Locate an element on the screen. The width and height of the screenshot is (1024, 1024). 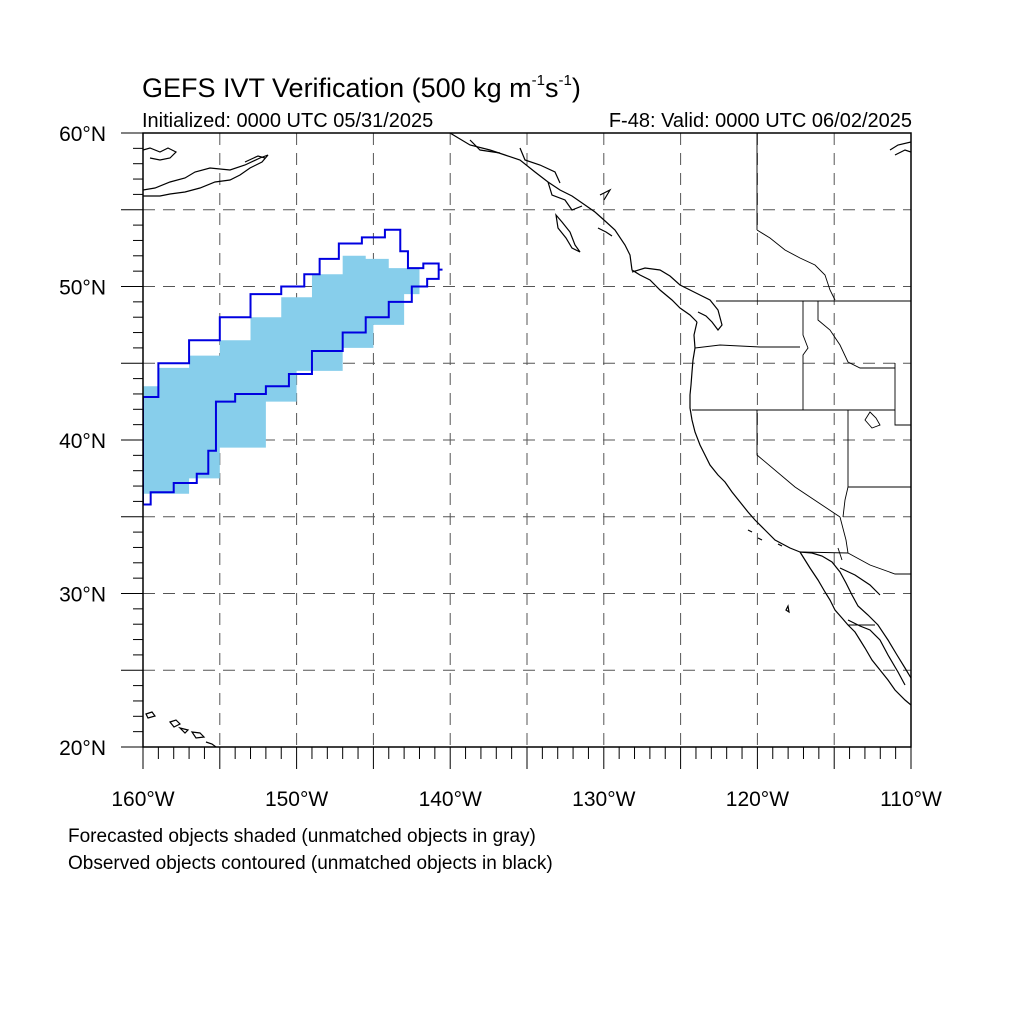
initialized-time: Initialized: 0000 UTC 05/31/2025 is located at coordinates (288, 121).